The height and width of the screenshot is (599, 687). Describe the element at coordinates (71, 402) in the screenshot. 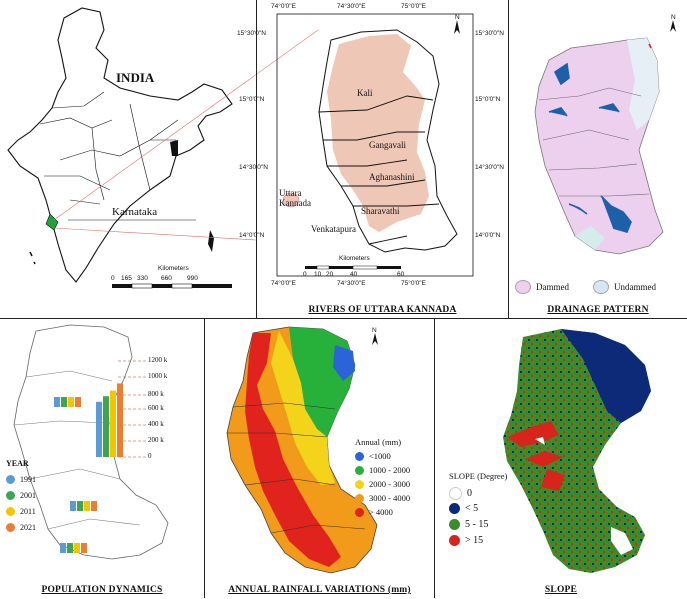

I see `pop-bar-0-2011` at that location.